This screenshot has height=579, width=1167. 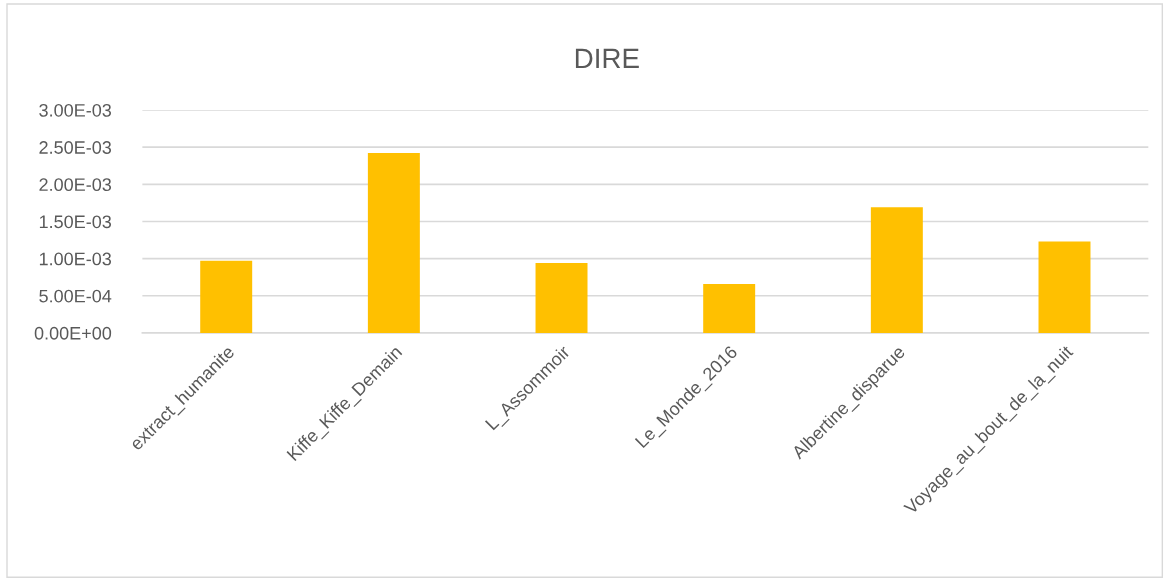 What do you see at coordinates (75, 147) in the screenshot?
I see `y-tick-label: 2.50E-03` at bounding box center [75, 147].